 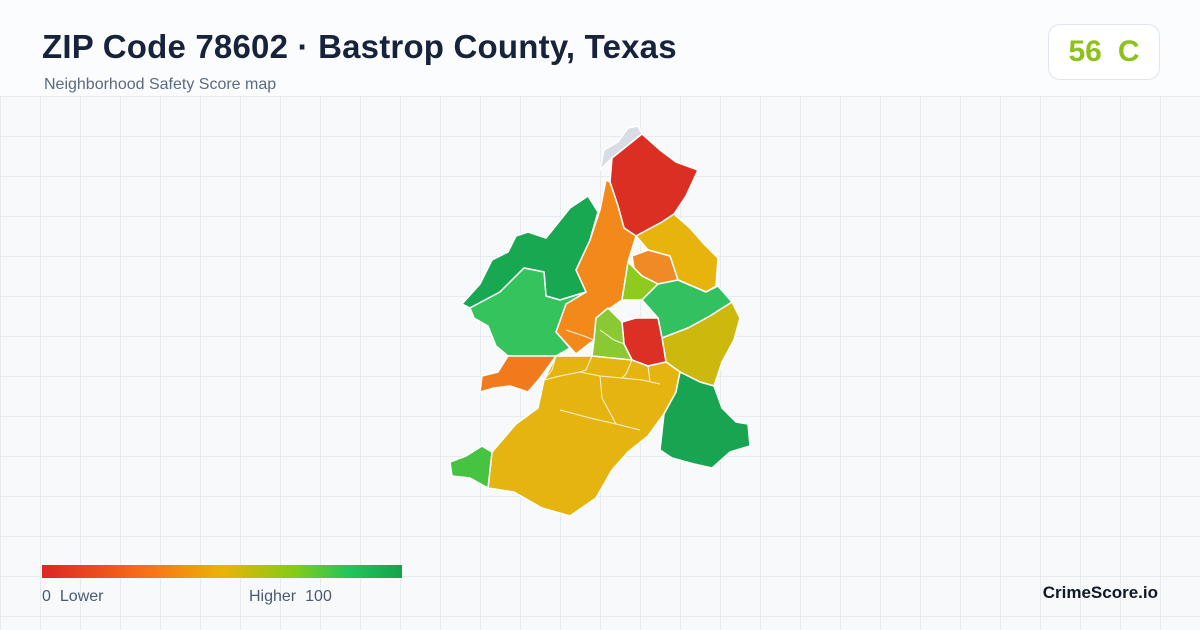 I want to click on legend-high-label: Higher, so click(x=273, y=596).